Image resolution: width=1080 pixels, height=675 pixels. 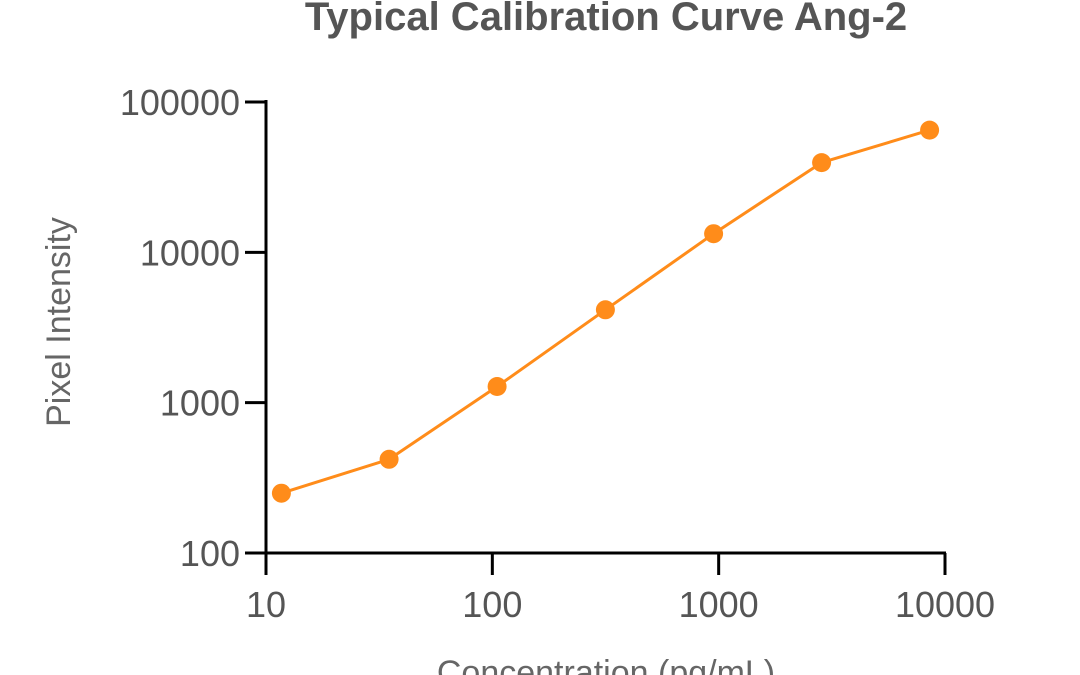 What do you see at coordinates (190, 252) in the screenshot?
I see `y-tick-label: 10000` at bounding box center [190, 252].